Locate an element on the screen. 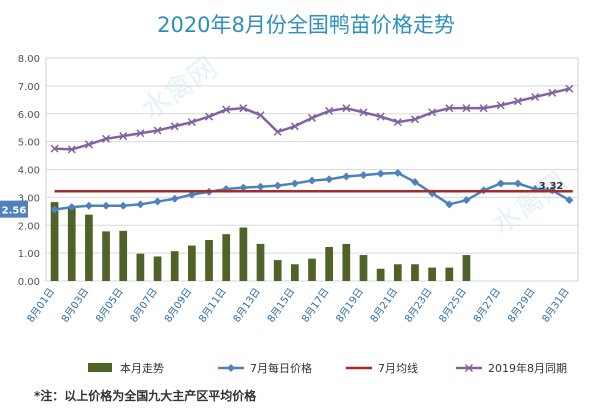 Image resolution: width=589 pixels, height=418 pixels. y-tick-label: 1.00 is located at coordinates (29, 254).